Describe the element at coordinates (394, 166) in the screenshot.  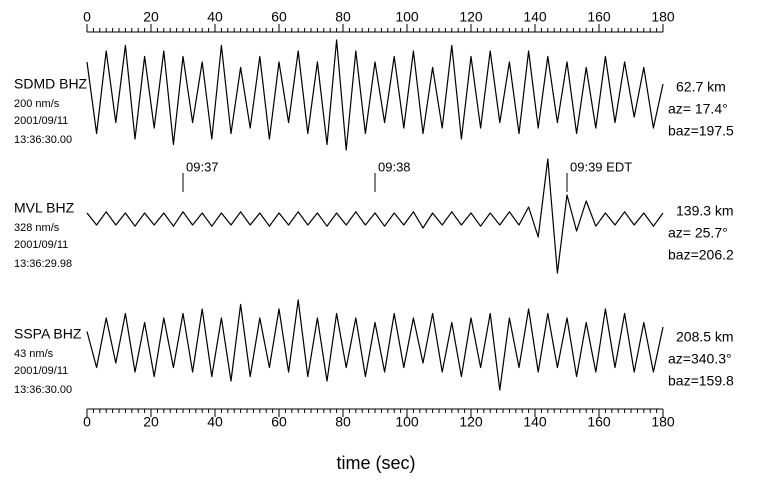
I see `time-marker-label: 09:38` at that location.